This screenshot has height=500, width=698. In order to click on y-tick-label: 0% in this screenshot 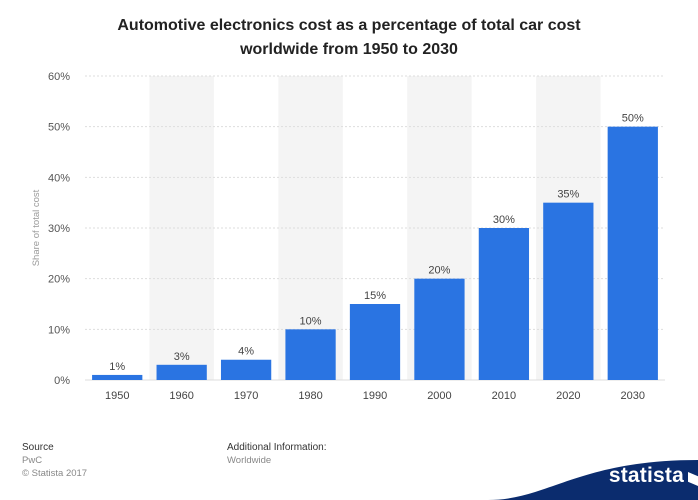, I will do `click(62, 381)`.